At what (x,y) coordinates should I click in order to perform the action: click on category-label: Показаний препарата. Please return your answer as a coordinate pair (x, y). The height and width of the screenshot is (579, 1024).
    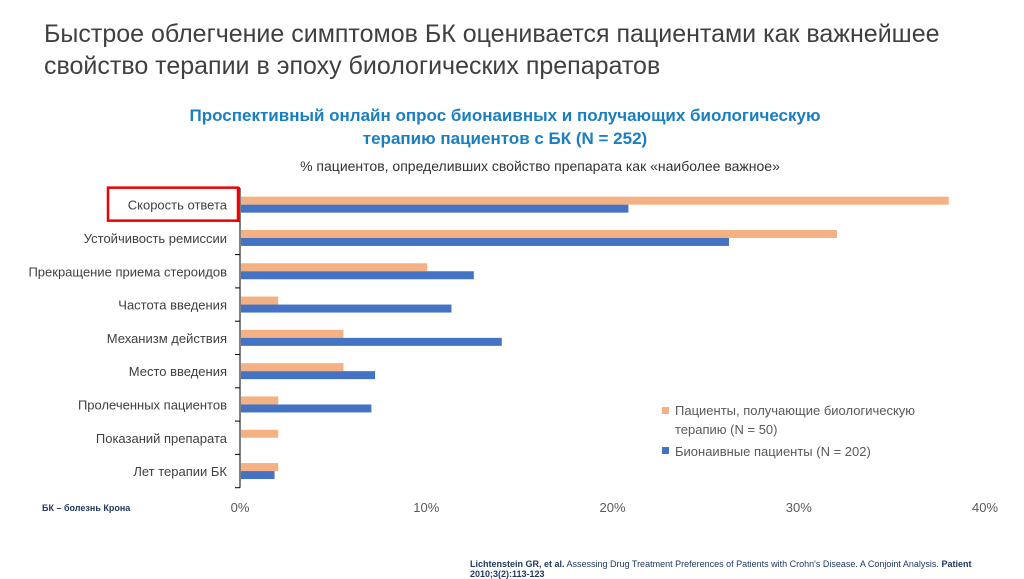
    Looking at the image, I should click on (162, 438).